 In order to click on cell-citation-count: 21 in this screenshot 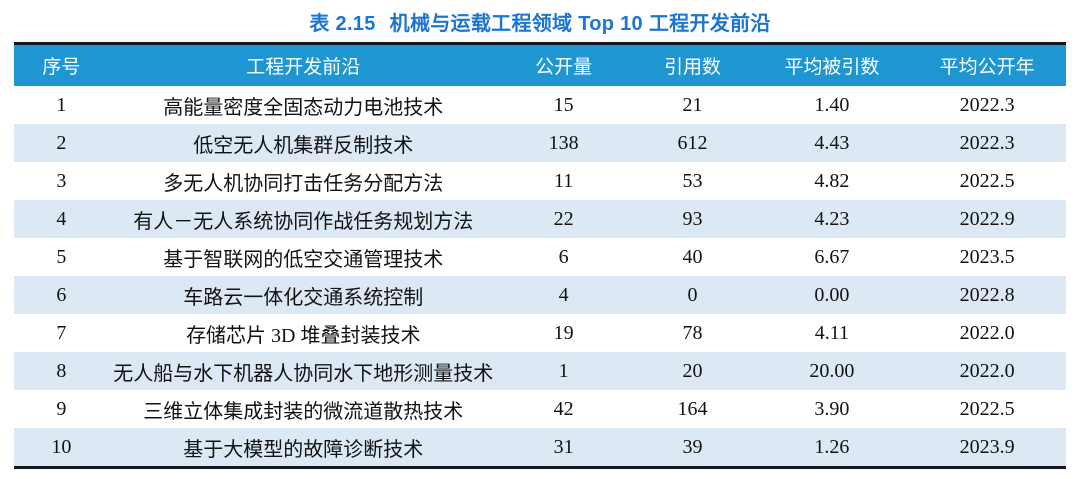, I will do `click(692, 104)`.